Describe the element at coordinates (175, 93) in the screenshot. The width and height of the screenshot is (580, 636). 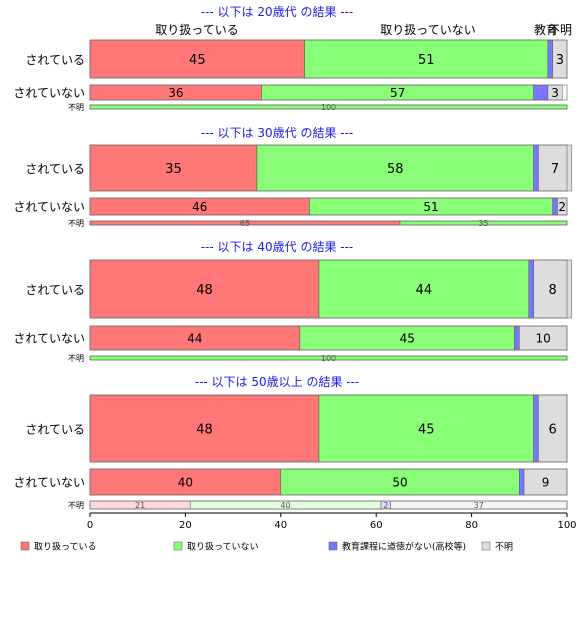
I see `data-label-0-1-0: 36` at that location.